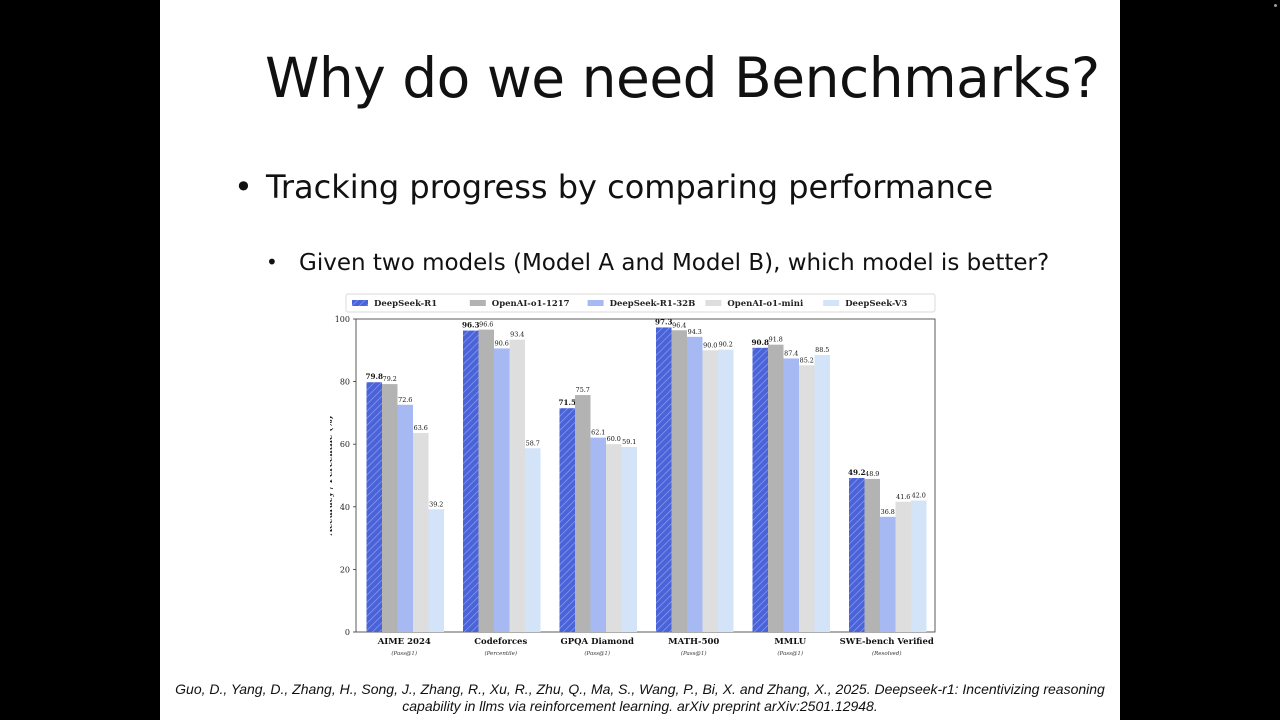 Image resolution: width=1280 pixels, height=720 pixels. What do you see at coordinates (531, 304) in the screenshot?
I see `legend-label: OpenAI-o1-1217` at bounding box center [531, 304].